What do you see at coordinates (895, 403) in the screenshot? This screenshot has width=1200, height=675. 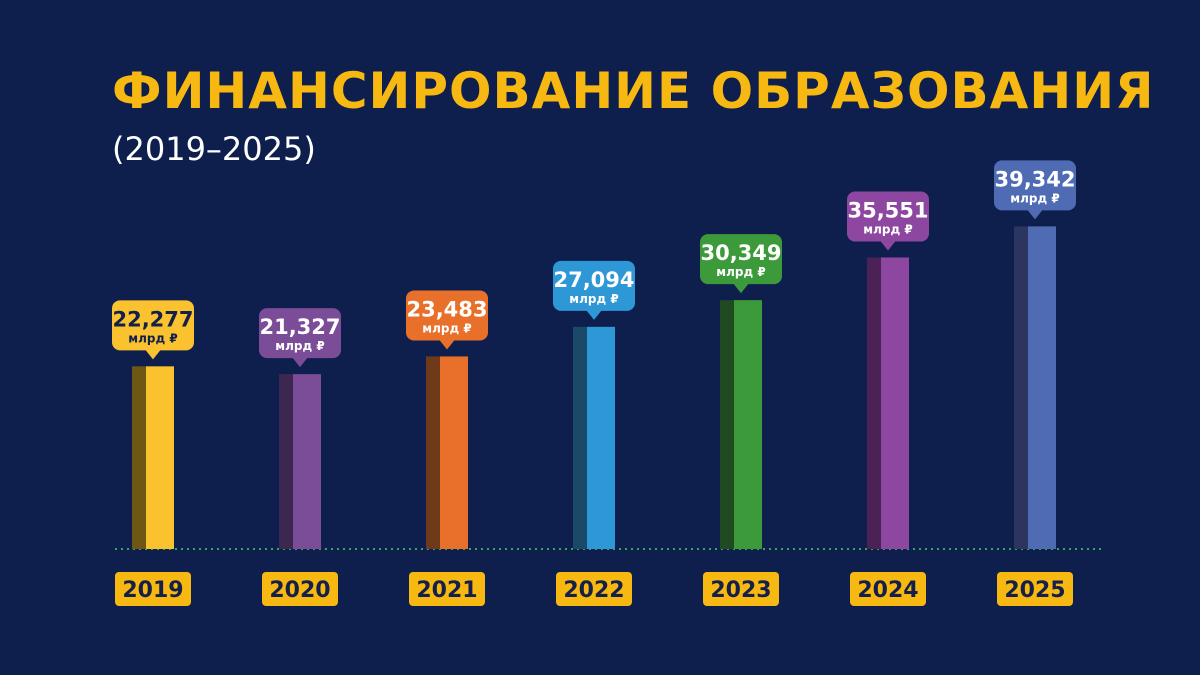 I see `bar-2024` at bounding box center [895, 403].